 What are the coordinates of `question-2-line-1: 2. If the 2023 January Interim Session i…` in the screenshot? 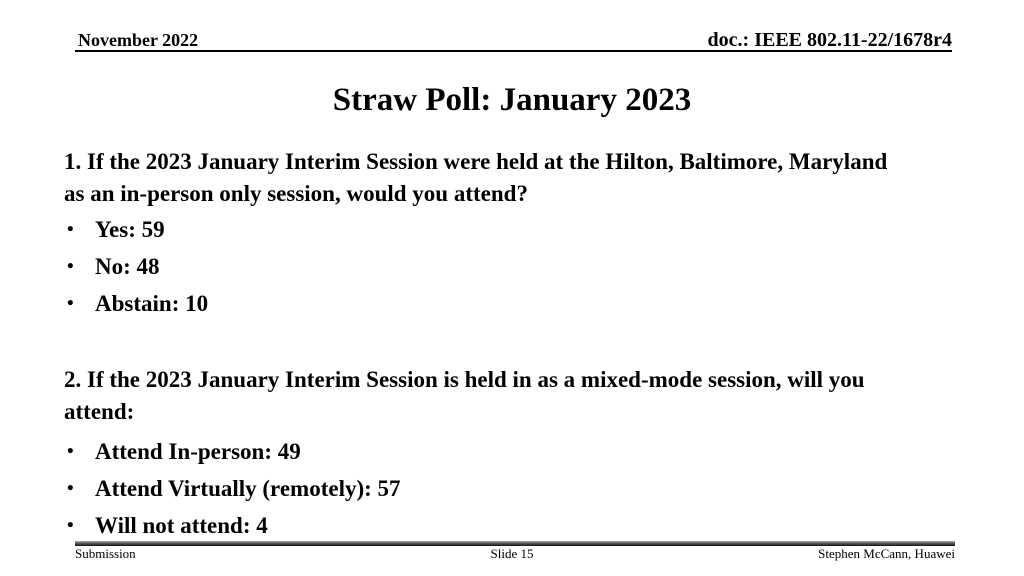 It's located at (464, 379).